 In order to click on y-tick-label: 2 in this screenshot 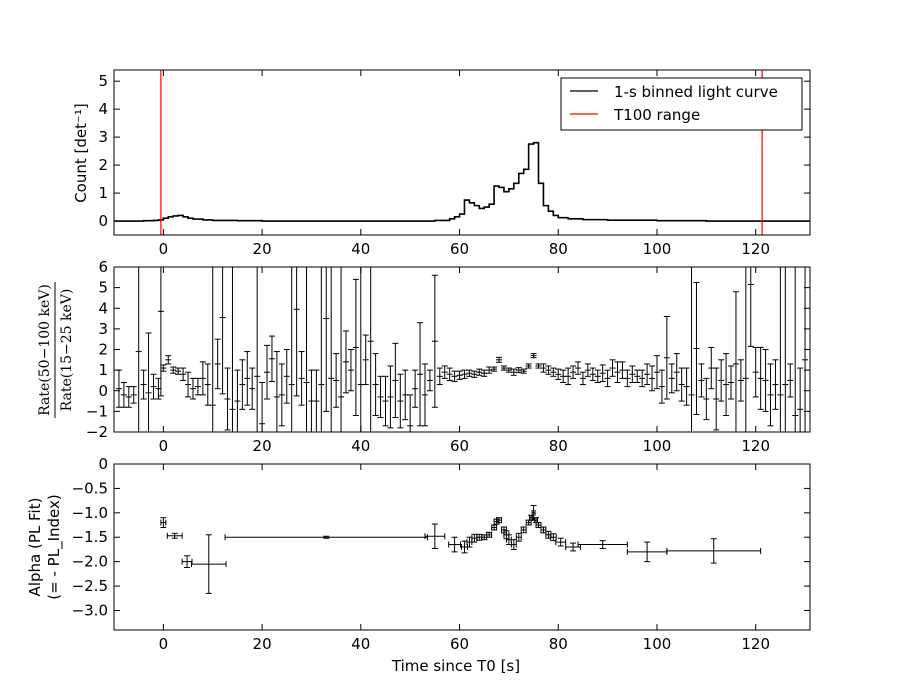, I will do `click(103, 165)`.